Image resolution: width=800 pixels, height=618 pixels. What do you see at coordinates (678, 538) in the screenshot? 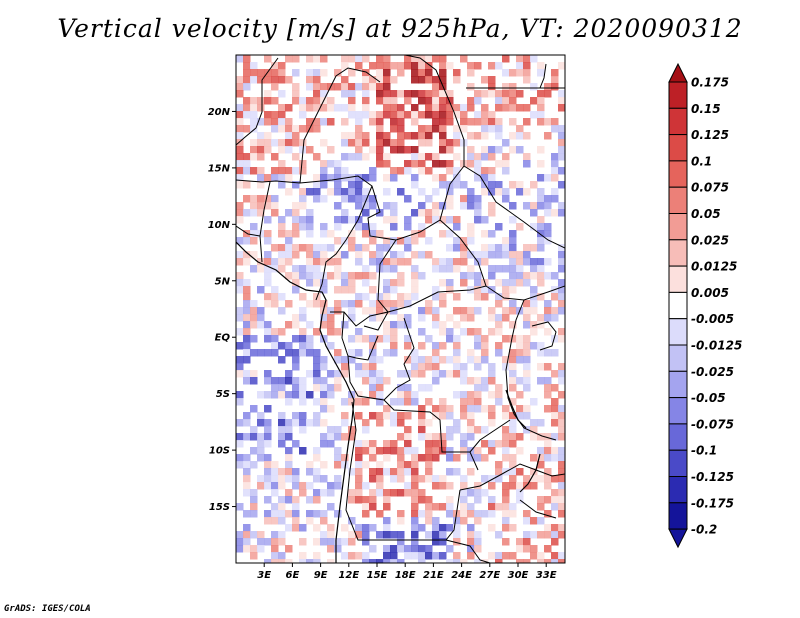
I see `colorbar-min-arrow` at bounding box center [678, 538].